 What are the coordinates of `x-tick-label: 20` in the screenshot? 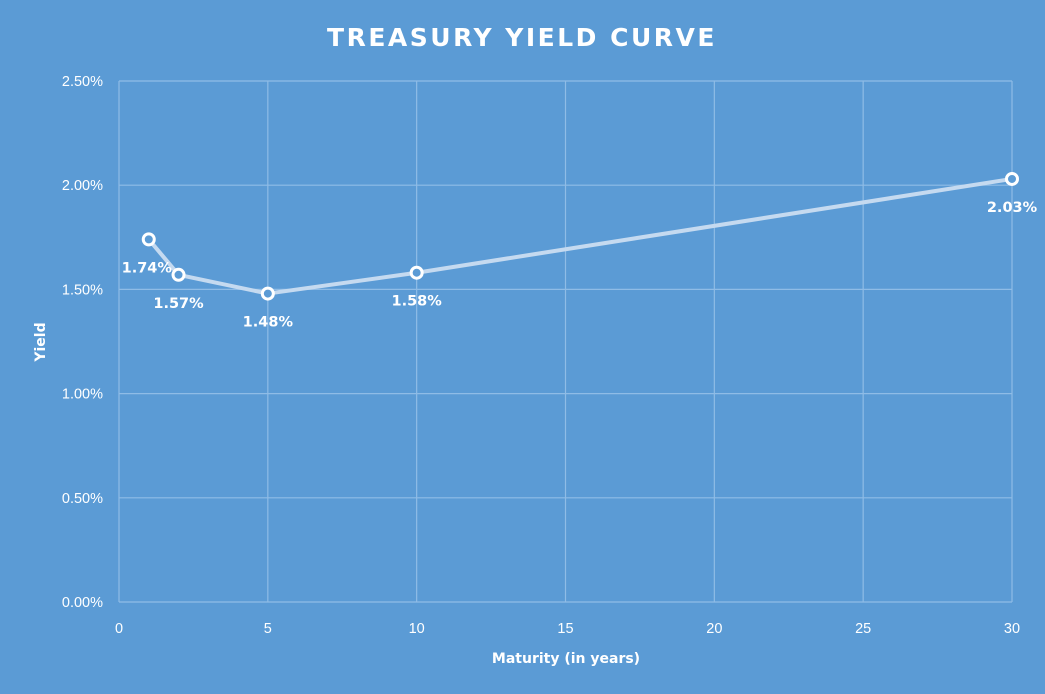 It's located at (714, 629).